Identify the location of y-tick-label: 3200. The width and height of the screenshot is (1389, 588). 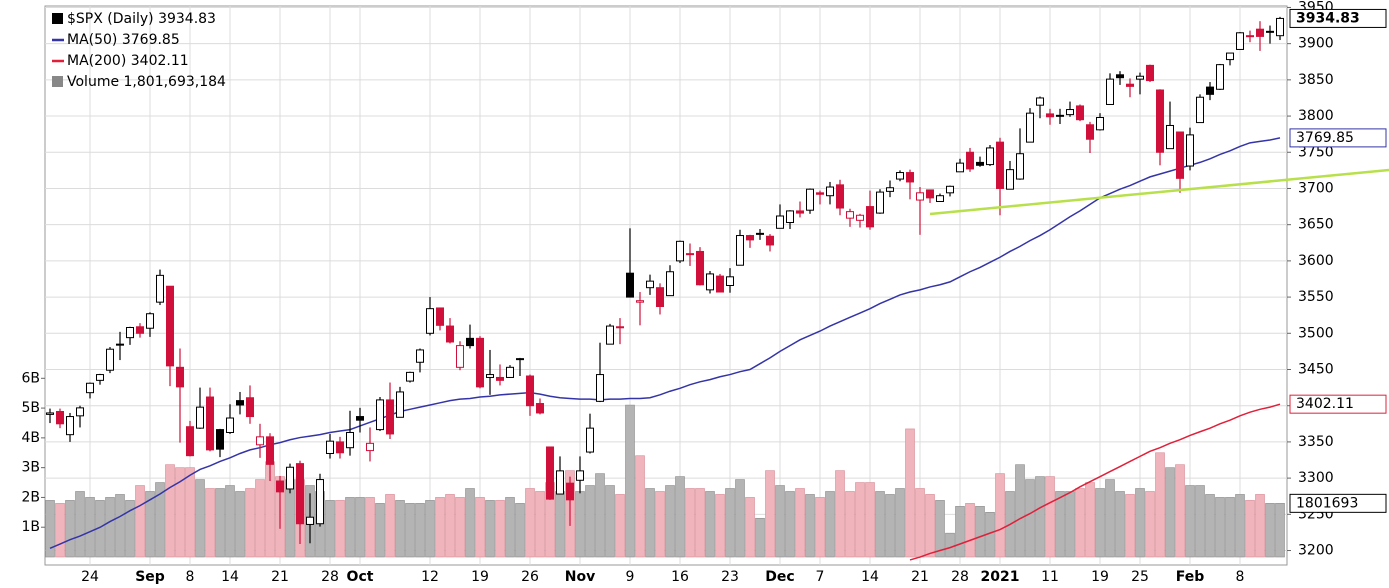
(1316, 551).